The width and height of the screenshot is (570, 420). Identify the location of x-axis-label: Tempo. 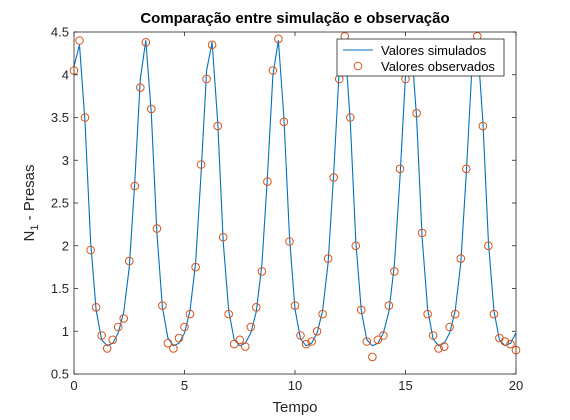
(294, 407).